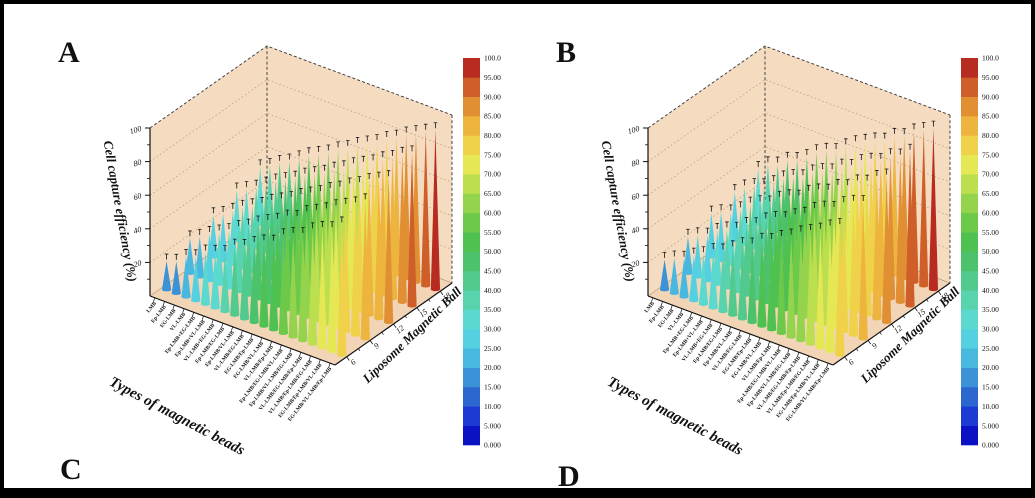  What do you see at coordinates (635, 263) in the screenshot?
I see `z-tick-label: 20` at bounding box center [635, 263].